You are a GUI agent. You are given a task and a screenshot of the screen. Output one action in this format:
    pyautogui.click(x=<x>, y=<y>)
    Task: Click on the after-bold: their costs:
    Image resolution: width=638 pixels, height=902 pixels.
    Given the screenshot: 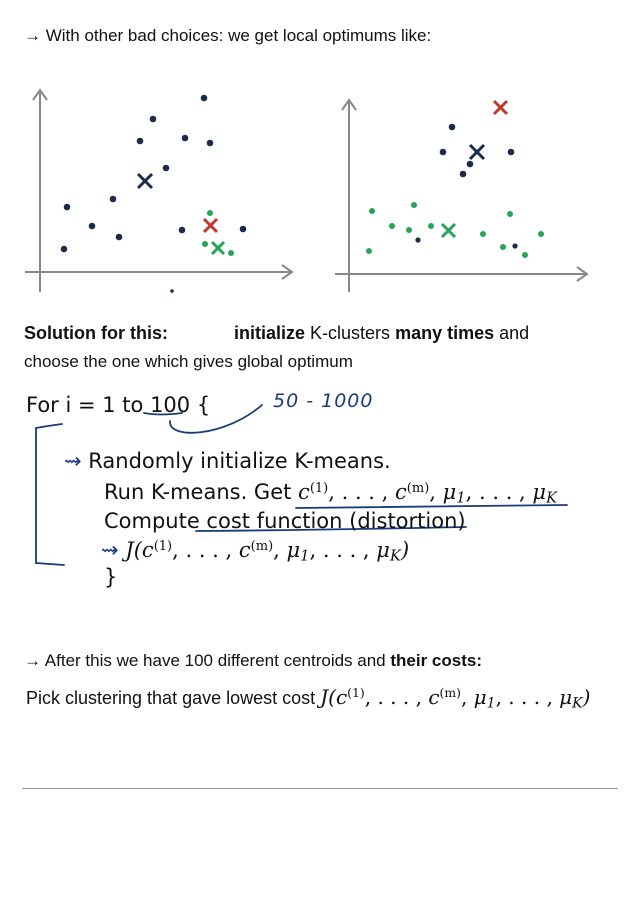 What is the action you would take?
    pyautogui.click(x=436, y=660)
    